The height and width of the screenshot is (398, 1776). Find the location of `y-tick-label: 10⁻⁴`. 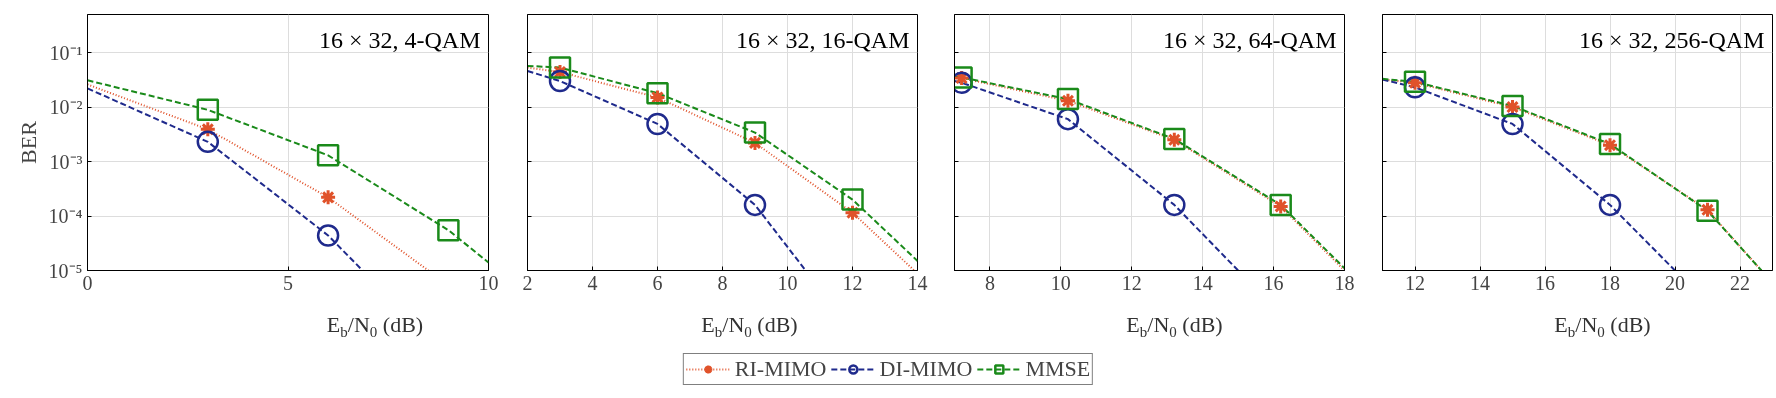

y-tick-label: 10⁻⁴ is located at coordinates (65, 216).